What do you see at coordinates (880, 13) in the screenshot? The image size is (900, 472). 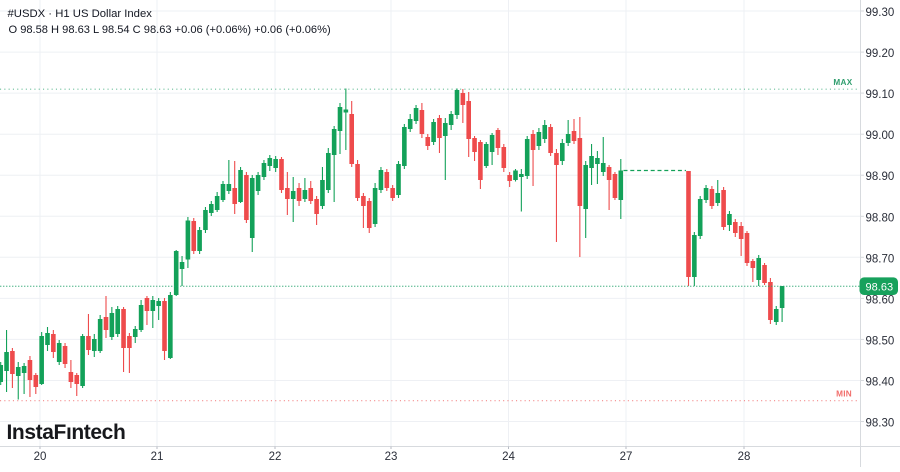 I see `svg-text: 99.30` at bounding box center [880, 13].